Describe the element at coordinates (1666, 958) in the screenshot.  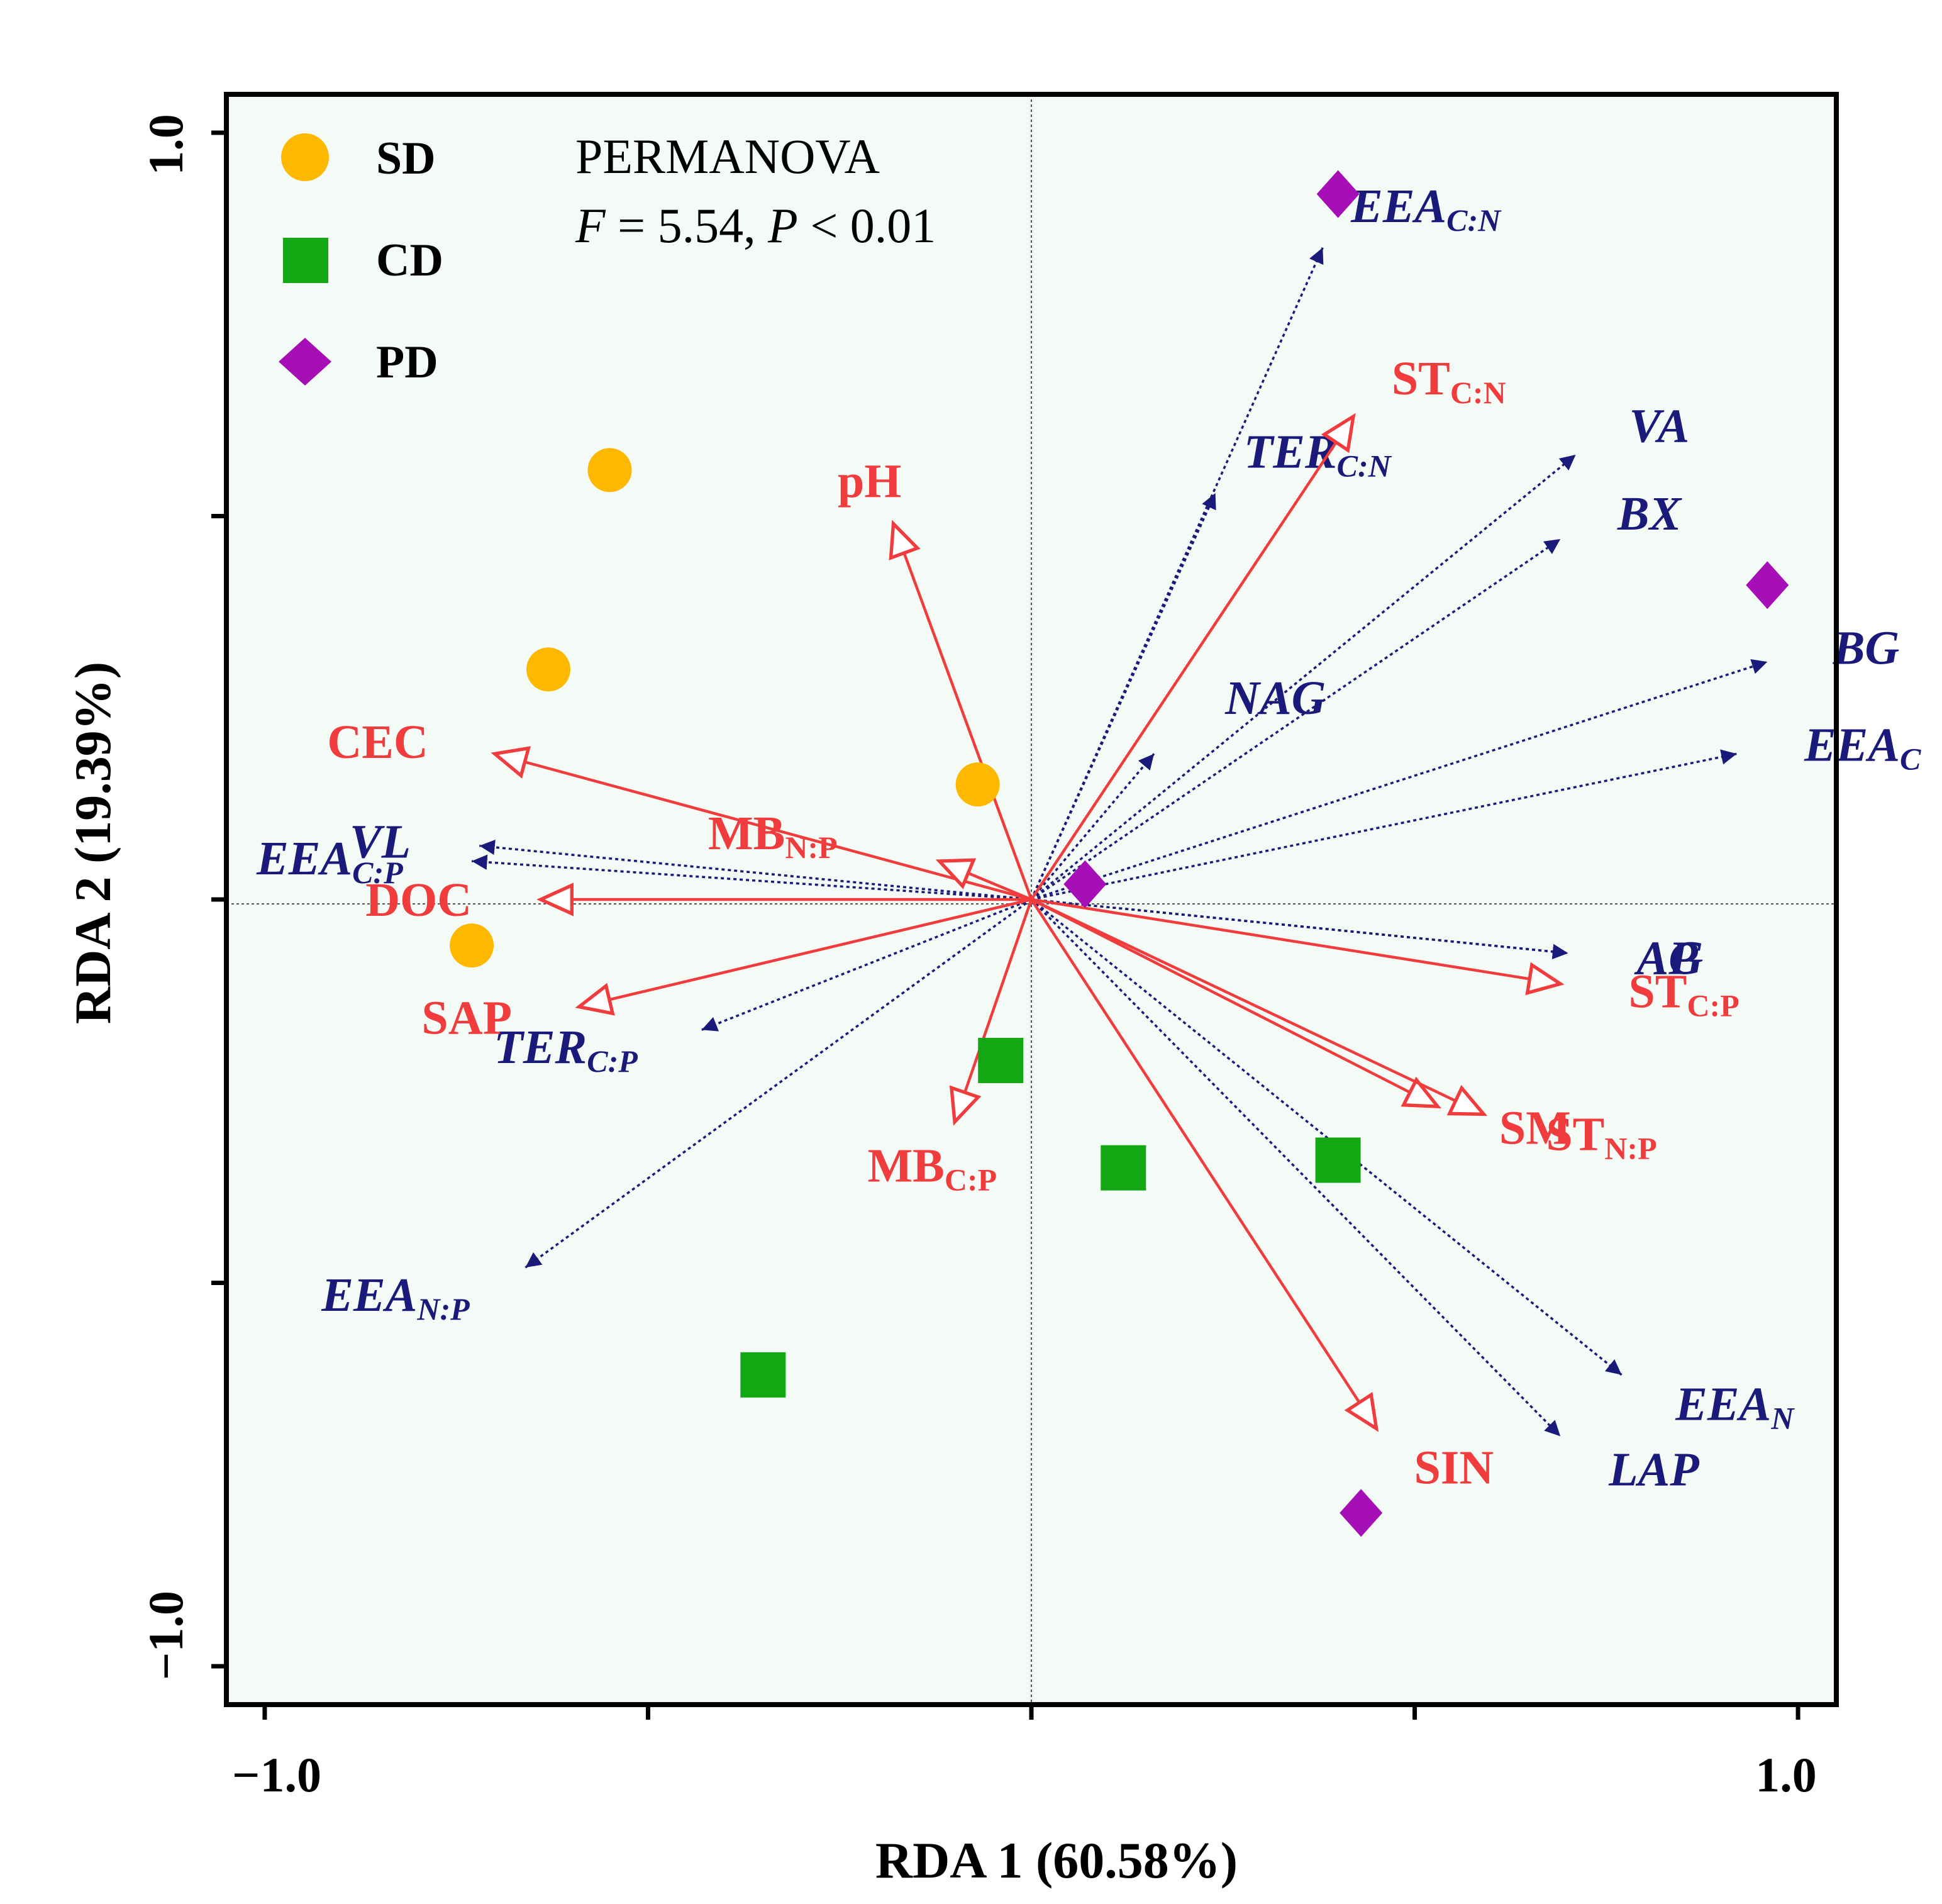
I see `enzyme-vector-ap-7-label: AP` at that location.